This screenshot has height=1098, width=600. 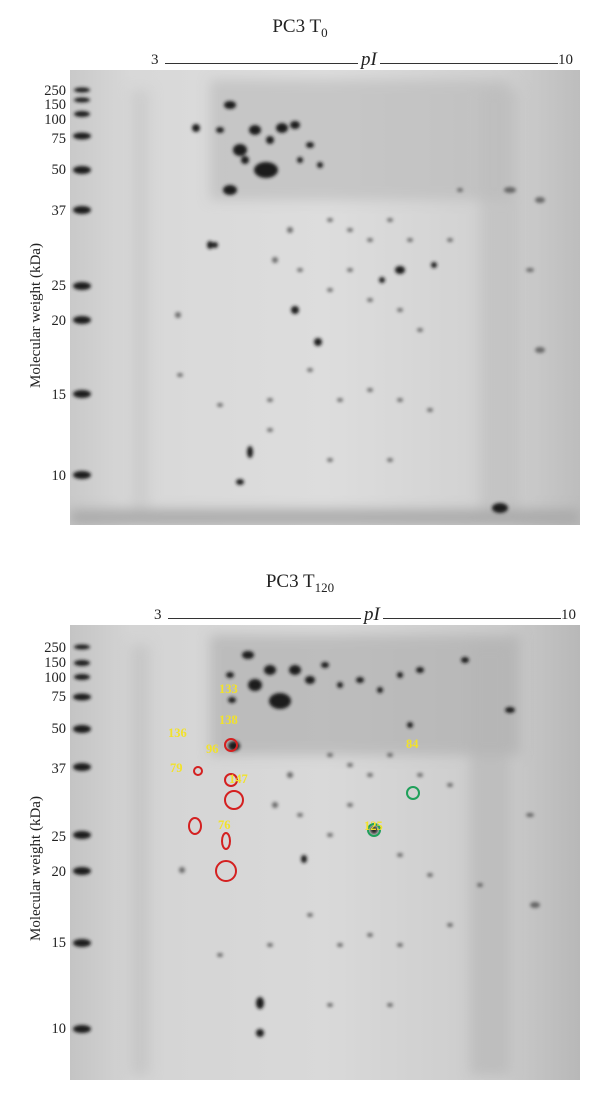 What do you see at coordinates (177, 733) in the screenshot?
I see `spot-label-136: 136` at bounding box center [177, 733].